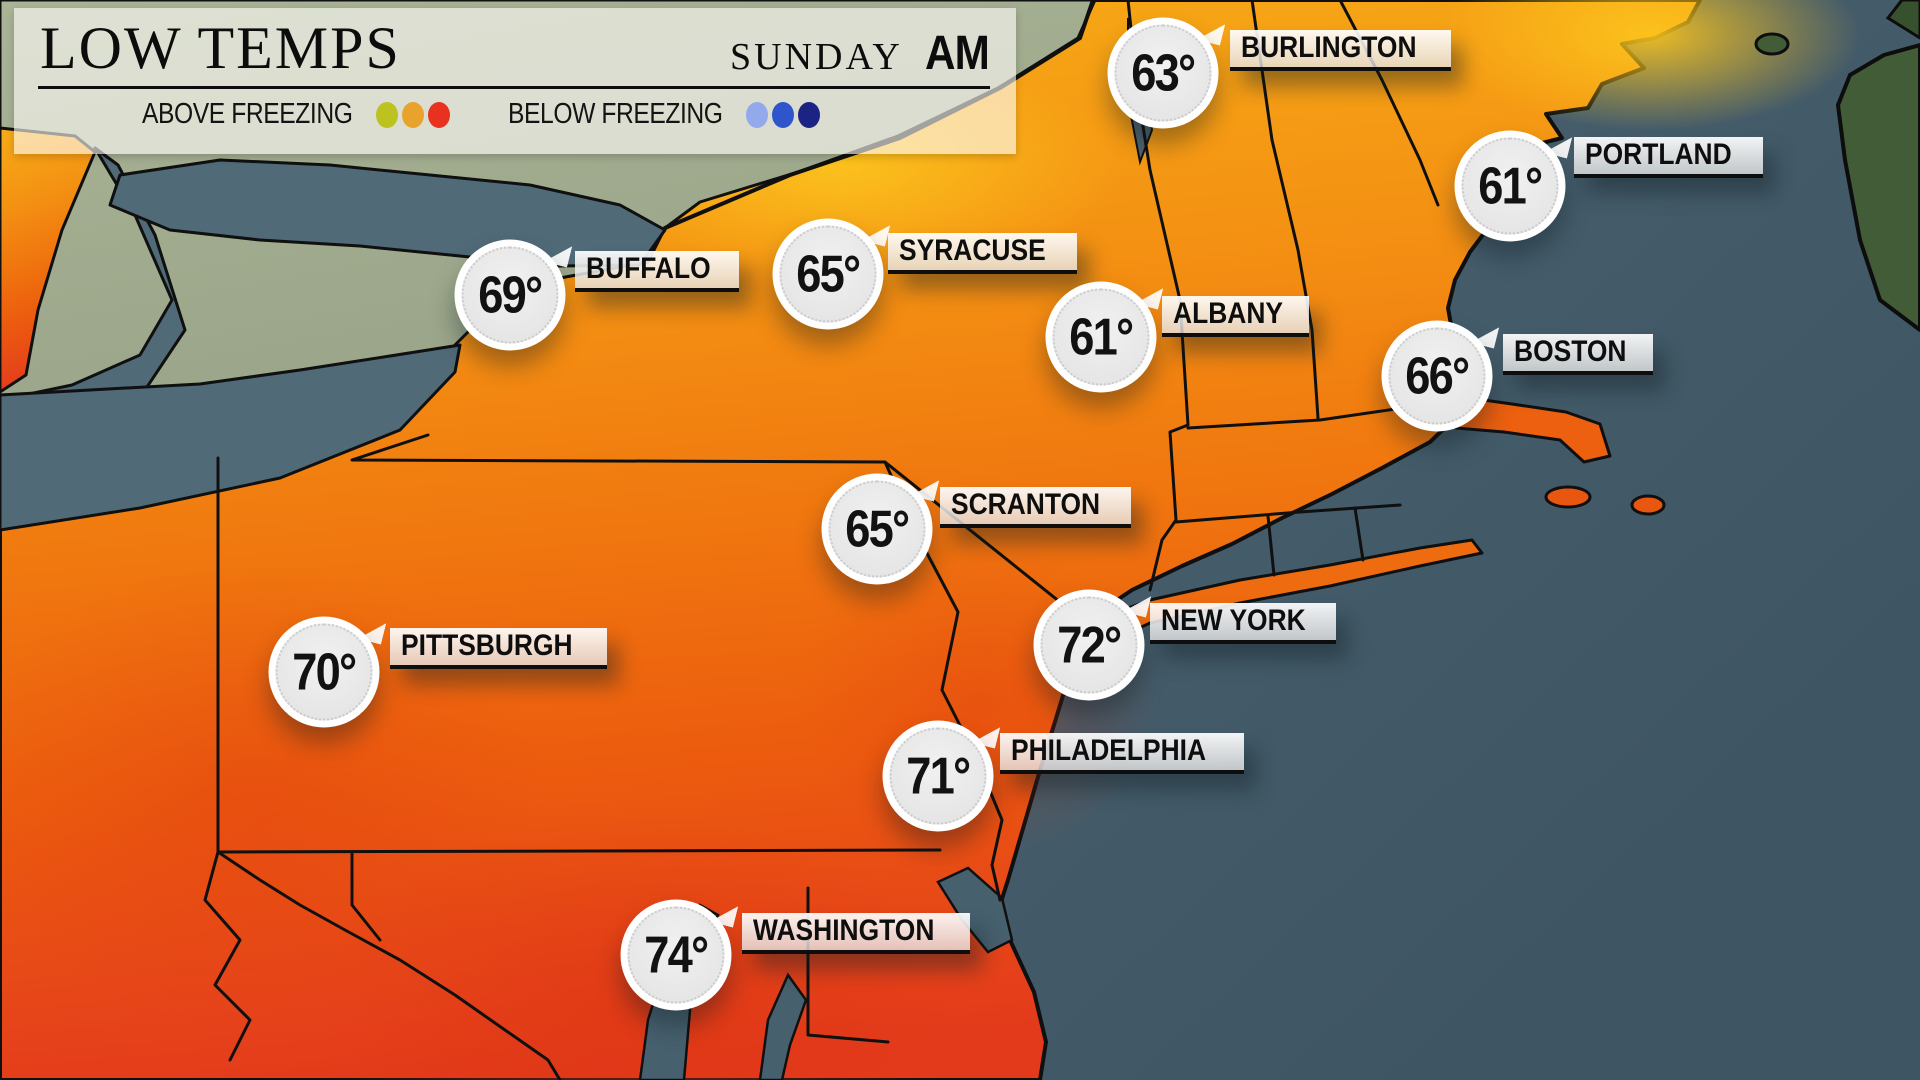 The height and width of the screenshot is (1080, 1920). I want to click on city-name: ALBANY, so click(1228, 313).